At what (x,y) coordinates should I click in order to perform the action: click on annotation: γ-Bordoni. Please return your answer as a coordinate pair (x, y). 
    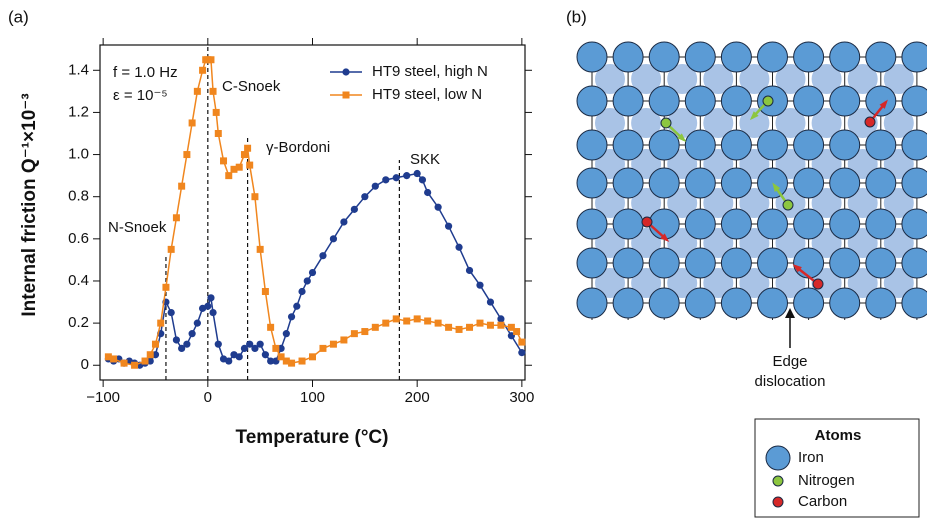
    Looking at the image, I should click on (298, 147).